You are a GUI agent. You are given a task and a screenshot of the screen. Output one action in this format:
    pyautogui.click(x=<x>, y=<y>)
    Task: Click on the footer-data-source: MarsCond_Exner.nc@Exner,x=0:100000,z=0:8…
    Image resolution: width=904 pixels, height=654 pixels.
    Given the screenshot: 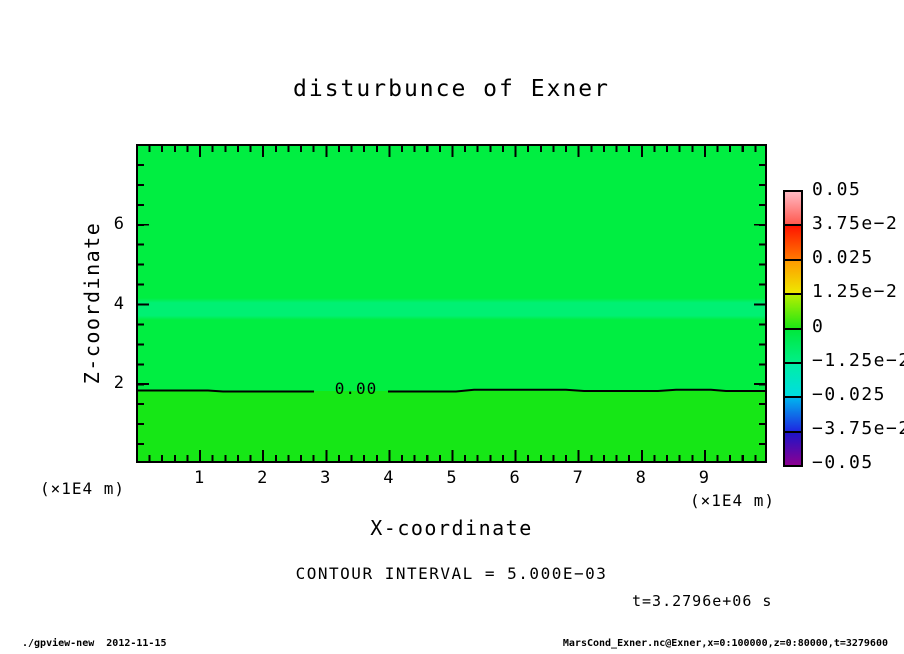 What is the action you would take?
    pyautogui.click(x=725, y=643)
    